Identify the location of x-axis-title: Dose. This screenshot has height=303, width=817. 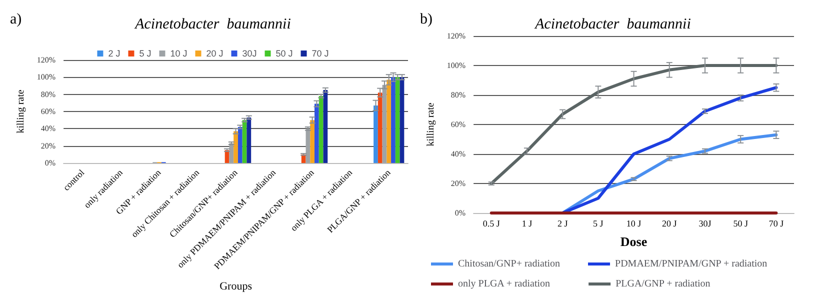
(634, 241).